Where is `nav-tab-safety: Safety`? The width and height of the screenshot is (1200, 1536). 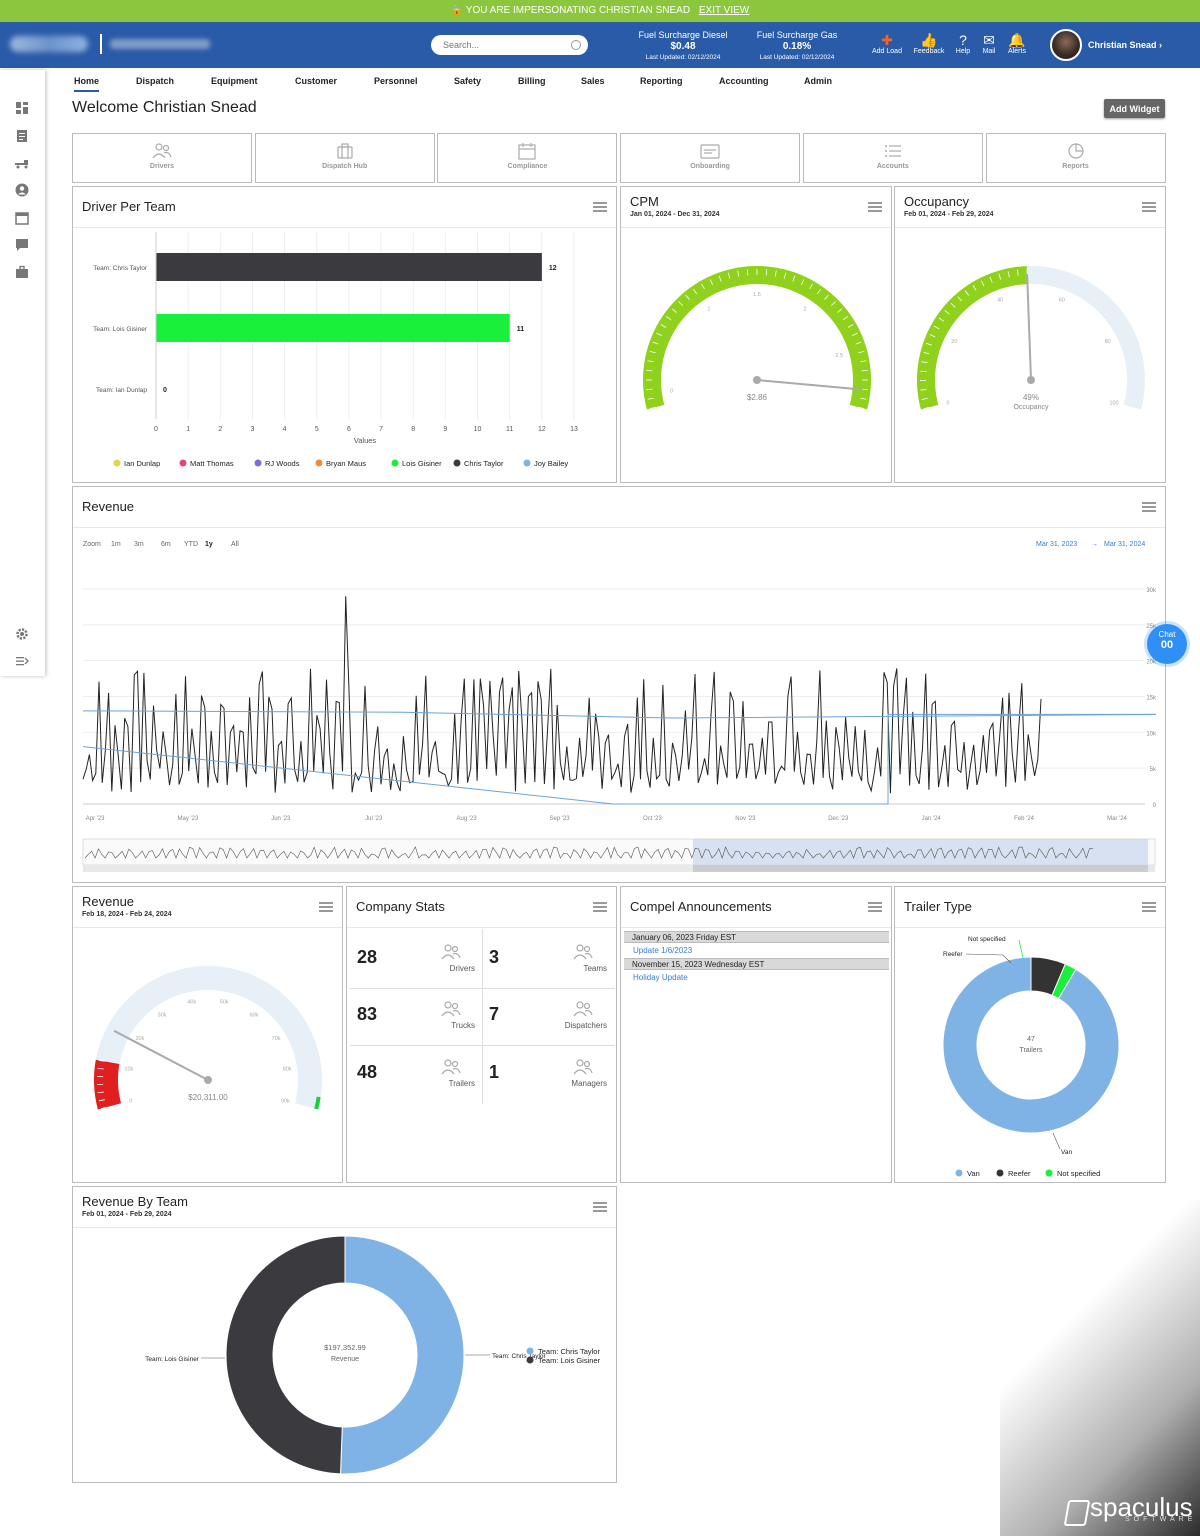 nav-tab-safety: Safety is located at coordinates (468, 81).